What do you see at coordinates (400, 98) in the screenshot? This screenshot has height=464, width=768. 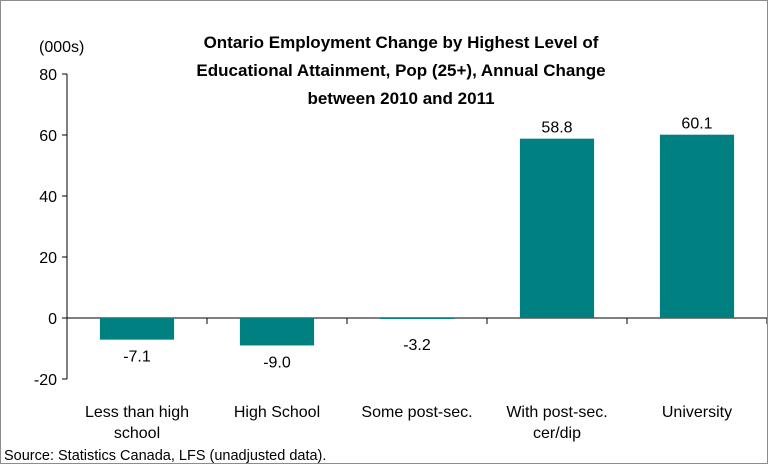 I see `chart-title-line-3: between 2010 and 2011` at bounding box center [400, 98].